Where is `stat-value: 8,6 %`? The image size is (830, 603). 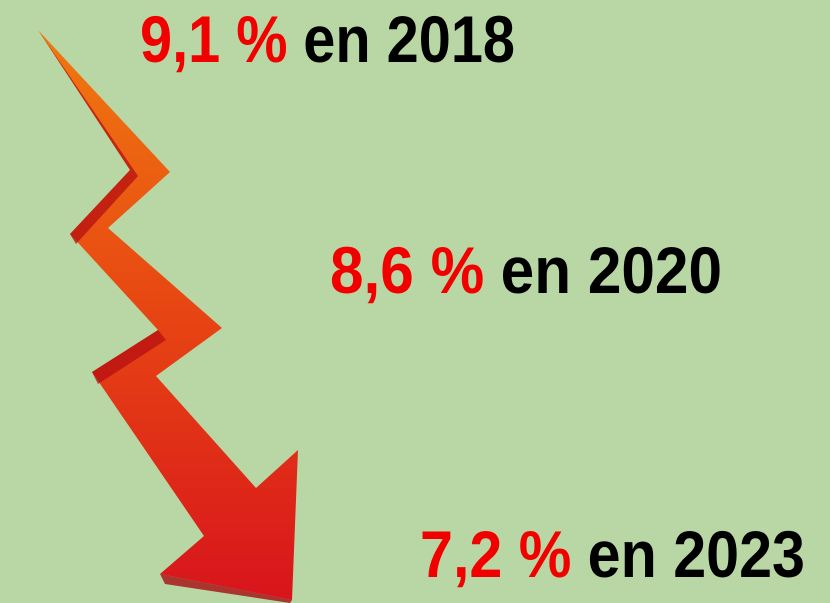 stat-value: 8,6 % is located at coordinates (407, 270).